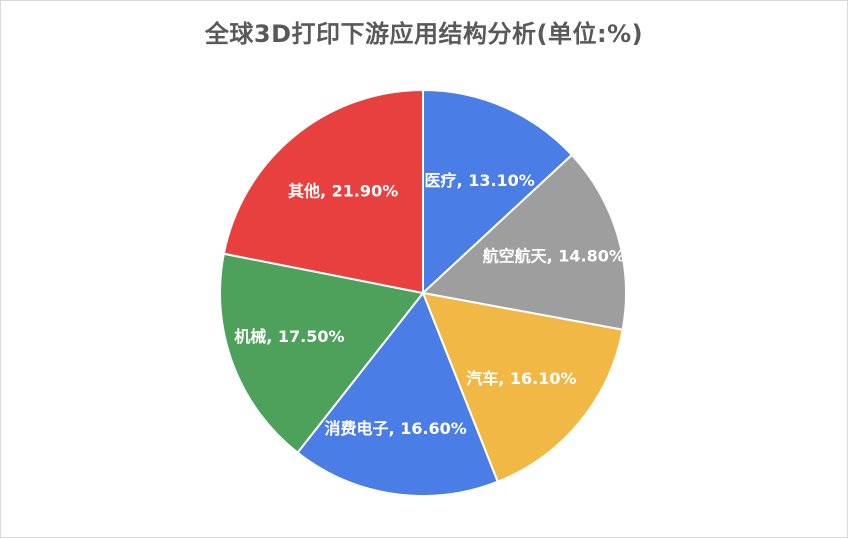 The height and width of the screenshot is (538, 848). Describe the element at coordinates (289, 336) in the screenshot. I see `pie-label-5: 机械, 17.50%` at that location.